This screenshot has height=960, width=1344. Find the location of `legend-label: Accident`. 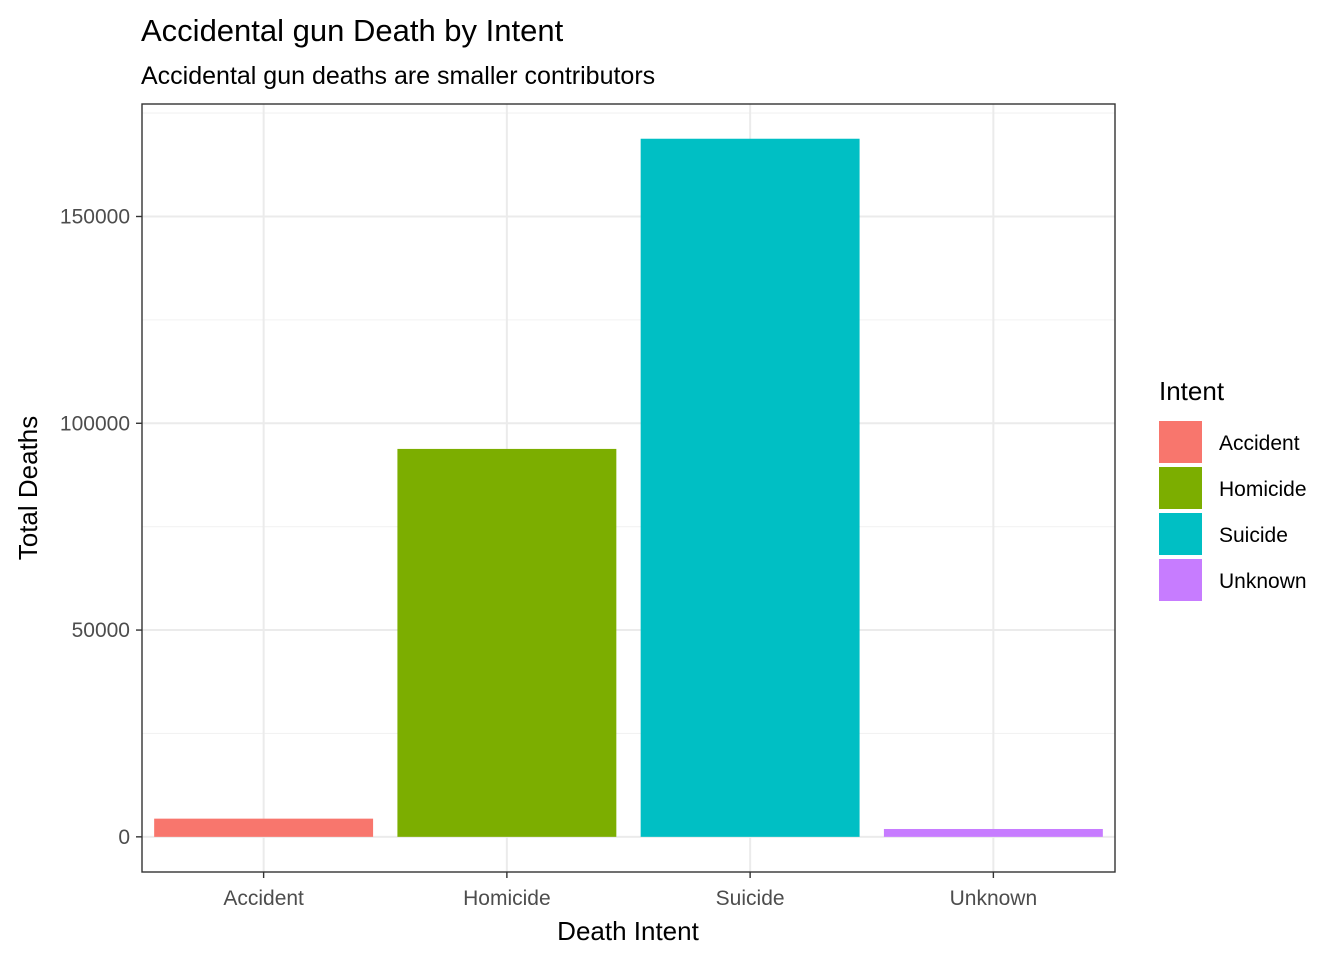

legend-label: Accident is located at coordinates (1259, 443).